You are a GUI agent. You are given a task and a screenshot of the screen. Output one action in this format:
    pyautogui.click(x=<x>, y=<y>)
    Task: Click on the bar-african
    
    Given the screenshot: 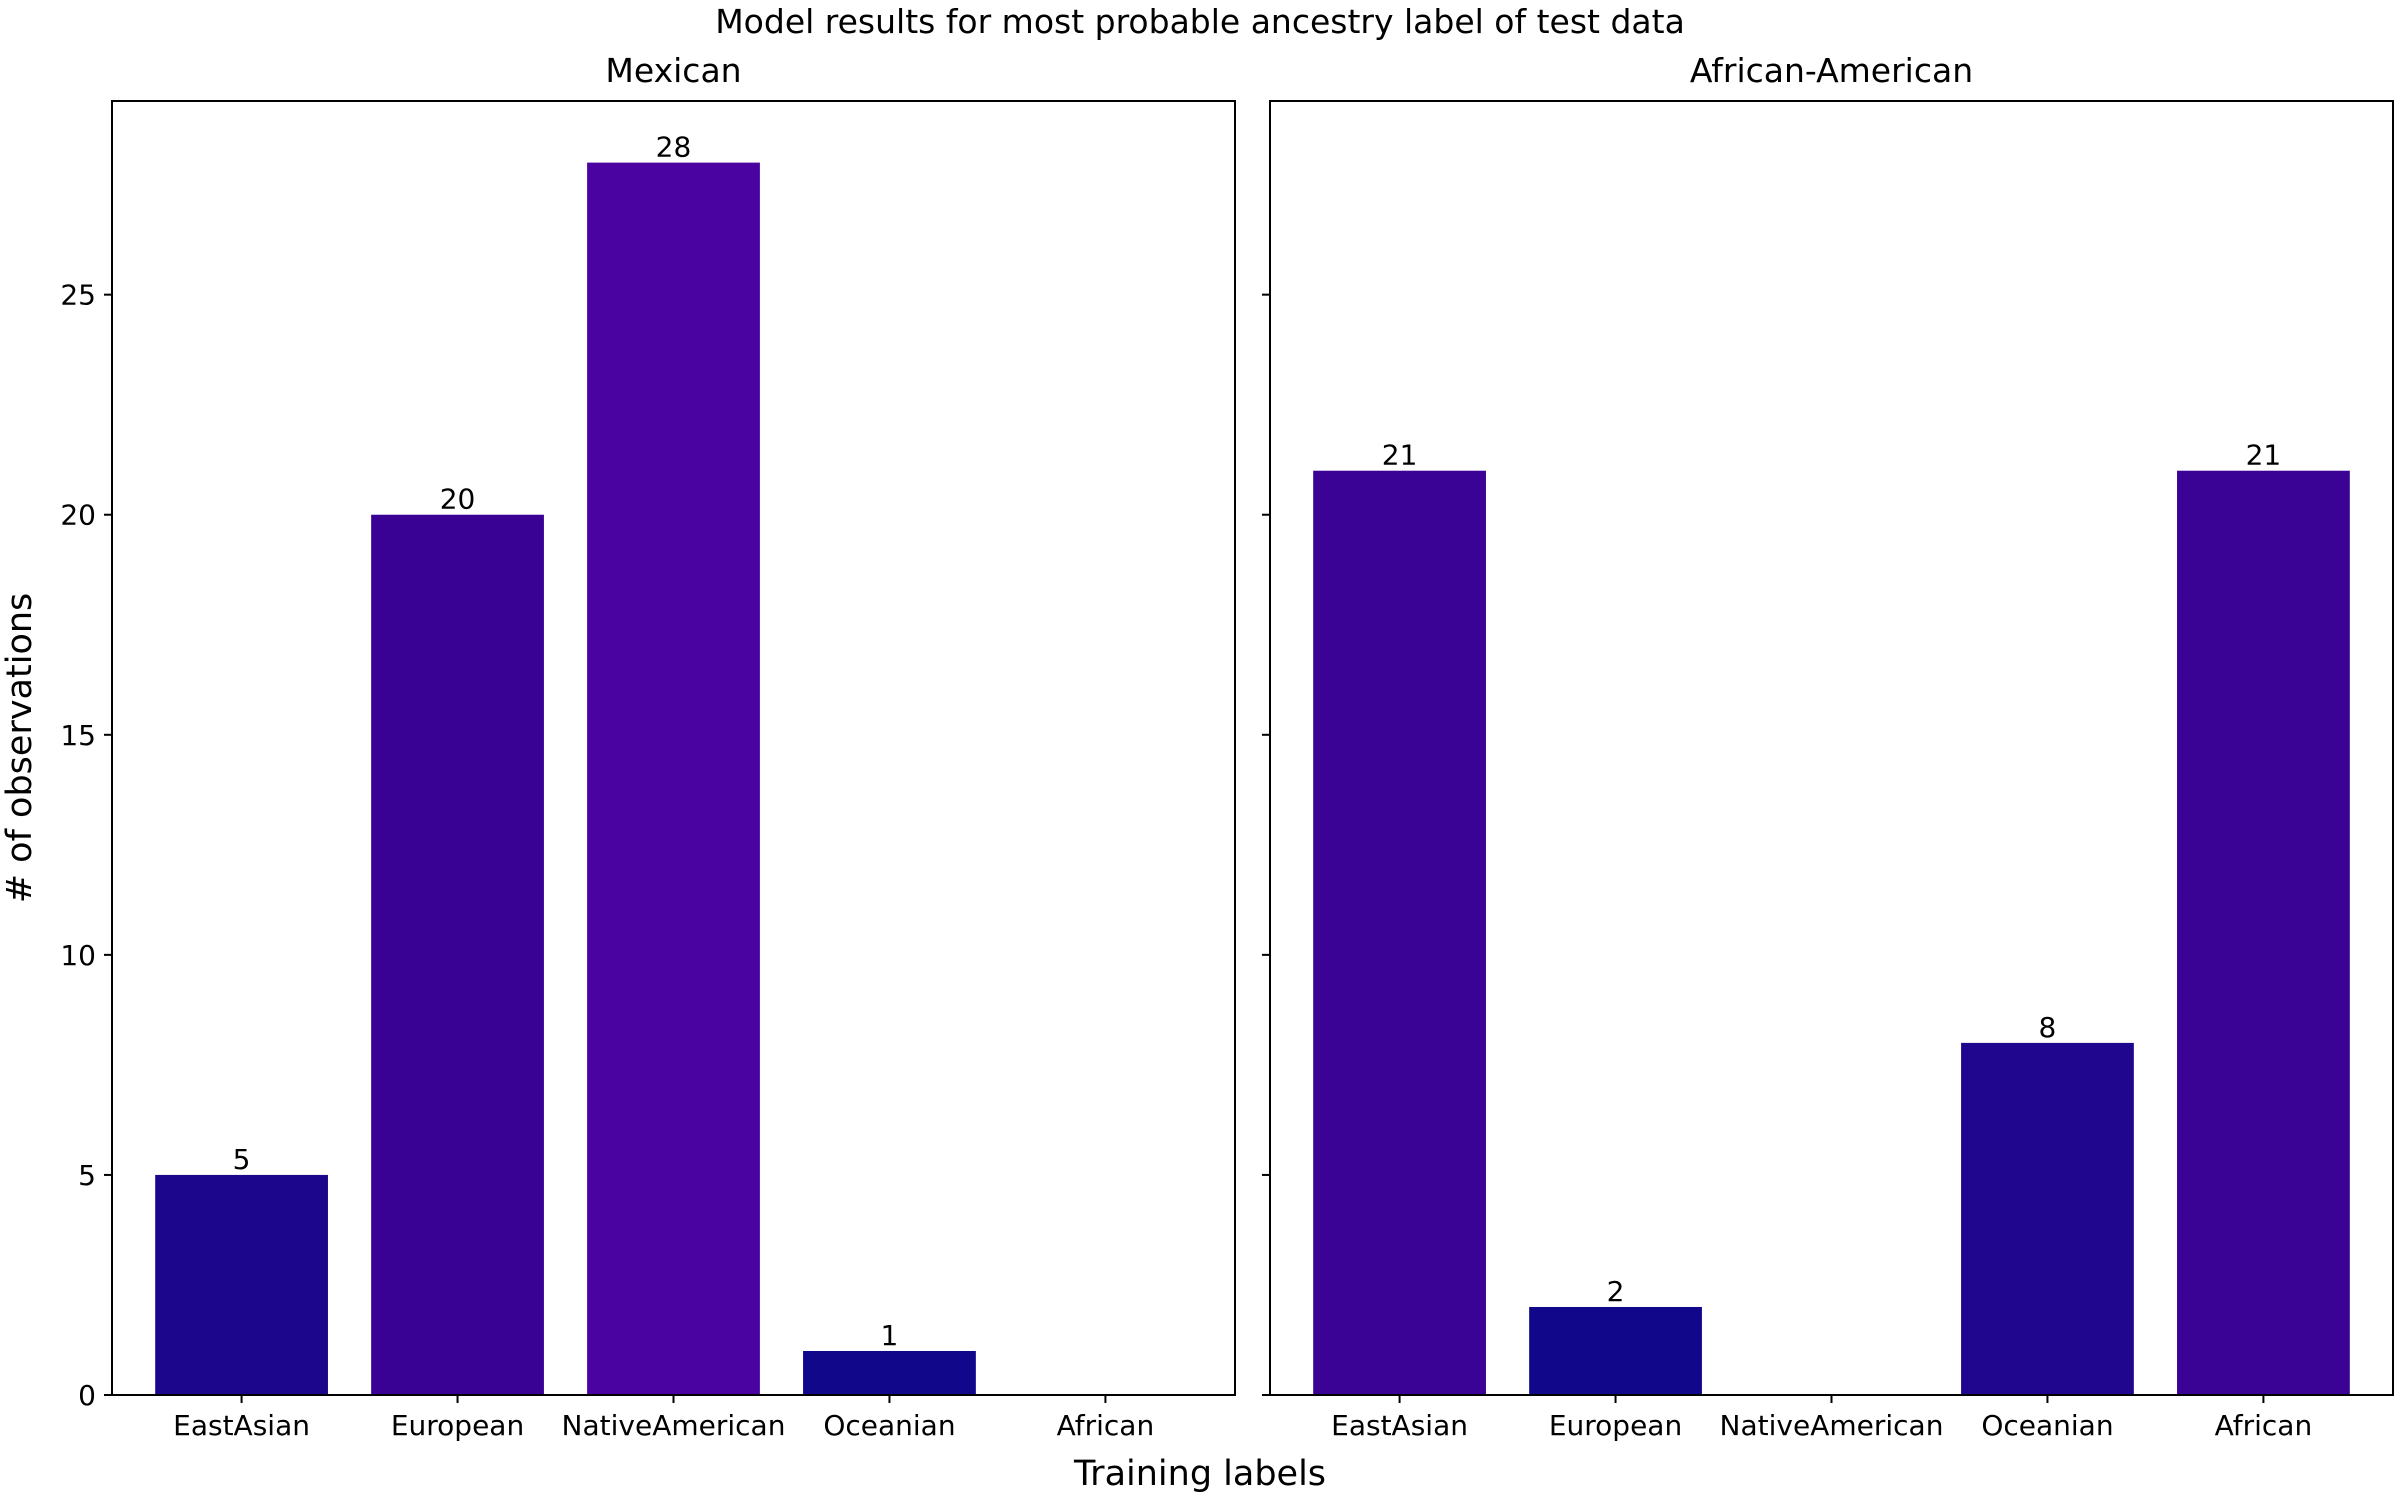 What is the action you would take?
    pyautogui.click(x=2263, y=932)
    